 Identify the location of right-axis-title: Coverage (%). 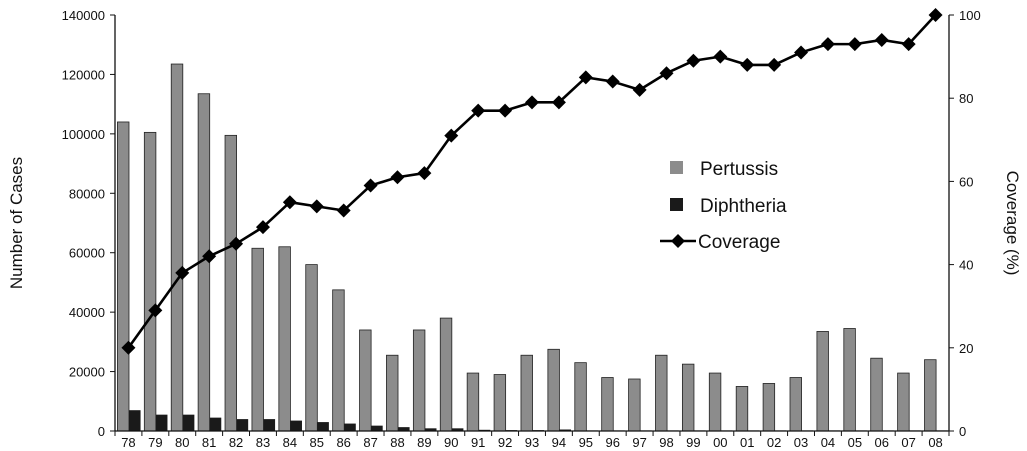
(1012, 223).